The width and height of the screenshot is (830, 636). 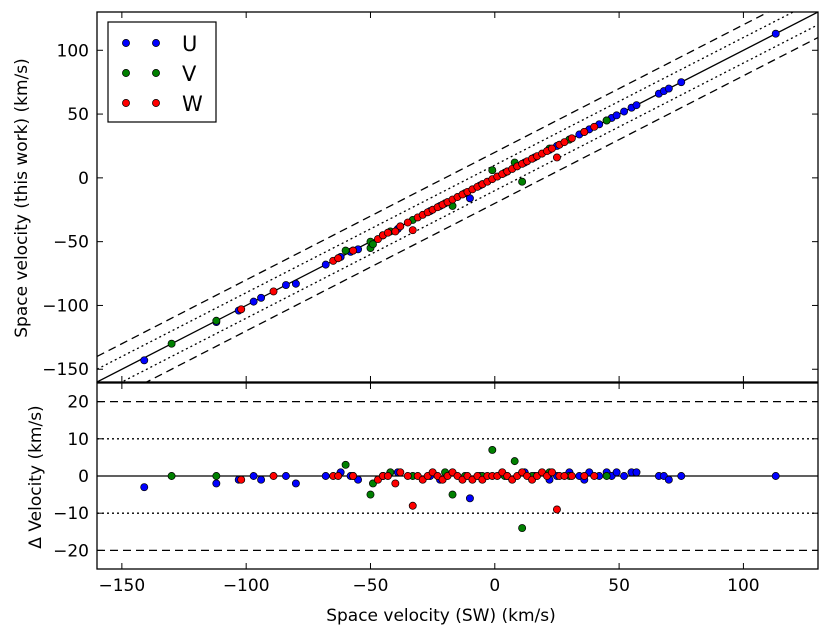 I want to click on x-tick-label: −150, so click(x=122, y=586).